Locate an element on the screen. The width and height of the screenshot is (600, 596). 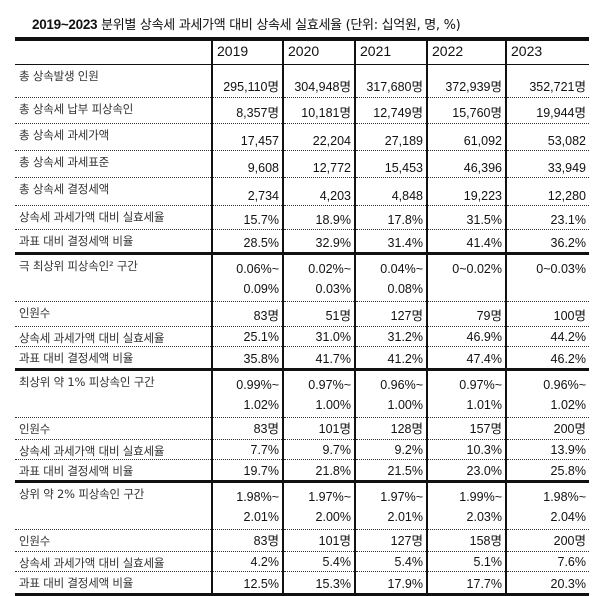
table-row: 총 상속세 과세표준 9,608 12,772 15,453 46,396 33,949 is located at coordinates (302, 164).